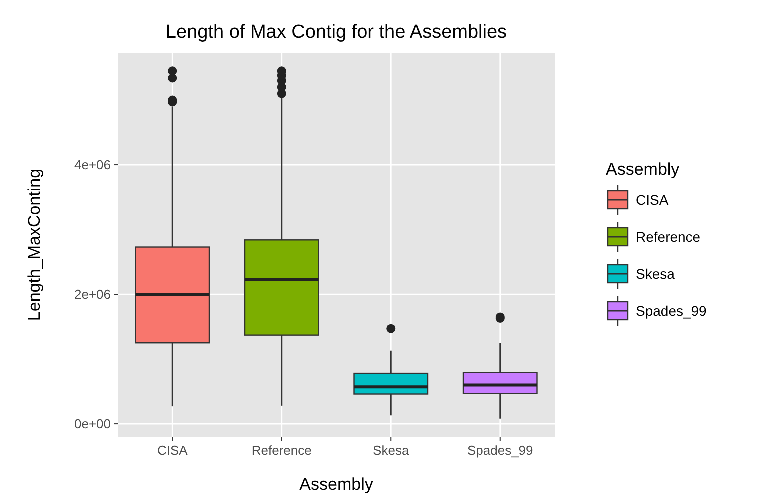  I want to click on legend-label: CISA, so click(653, 200).